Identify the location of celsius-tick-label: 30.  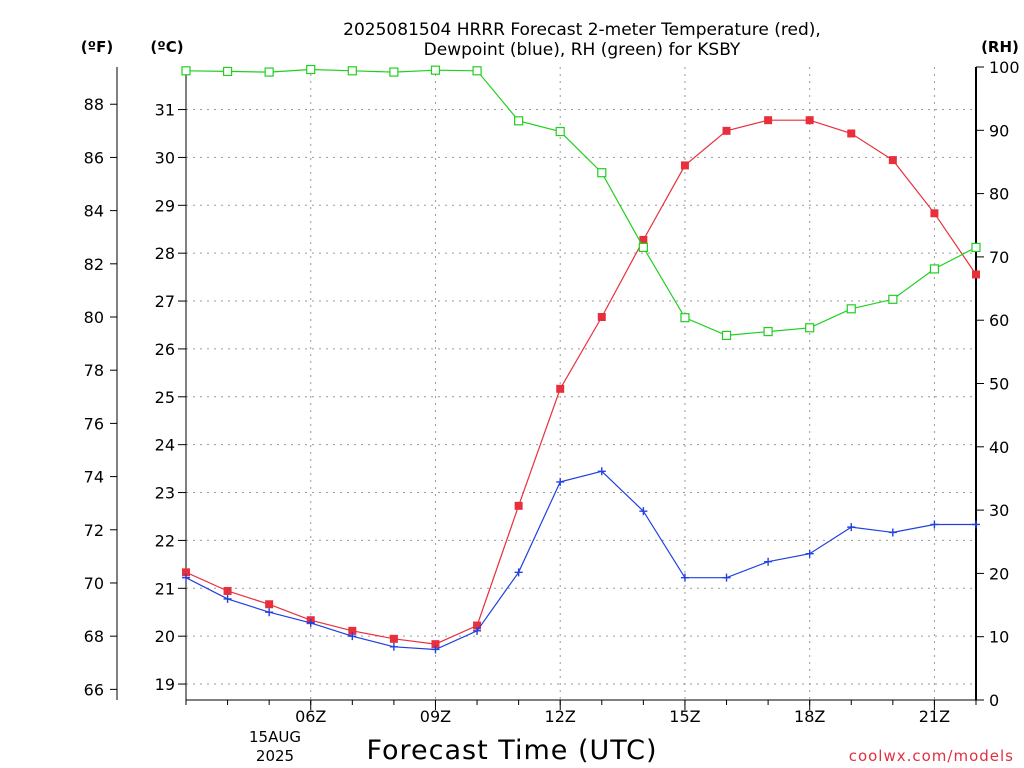
(165, 157).